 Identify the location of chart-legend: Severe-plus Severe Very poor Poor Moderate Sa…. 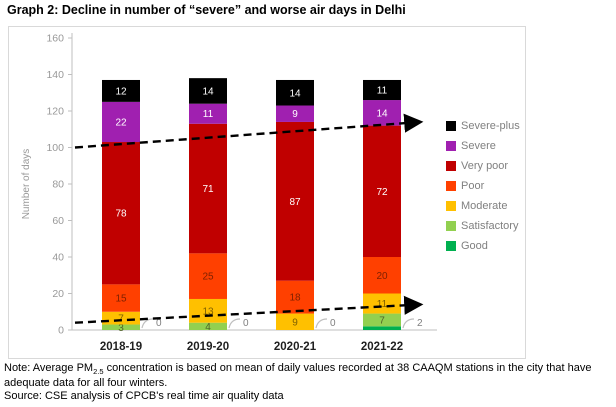
(483, 190).